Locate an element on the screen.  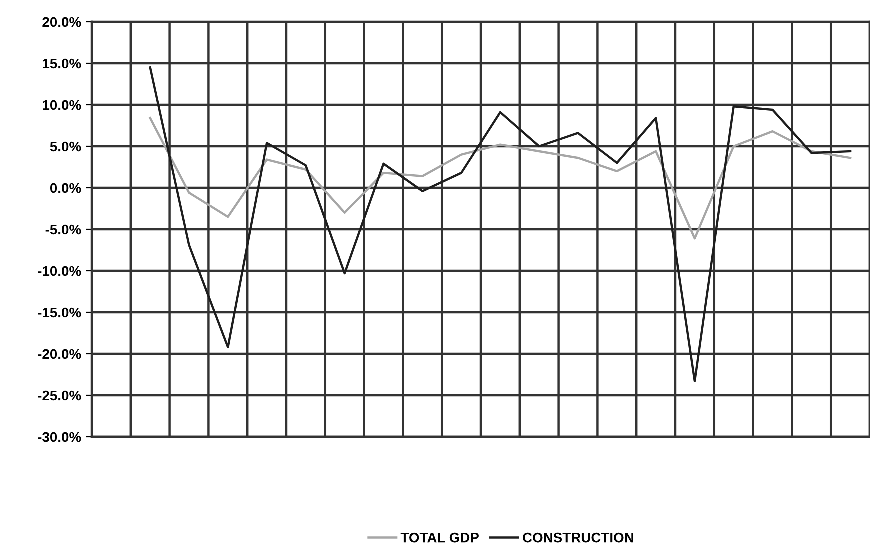
y-tick-label: 15.0% is located at coordinates (62, 63).